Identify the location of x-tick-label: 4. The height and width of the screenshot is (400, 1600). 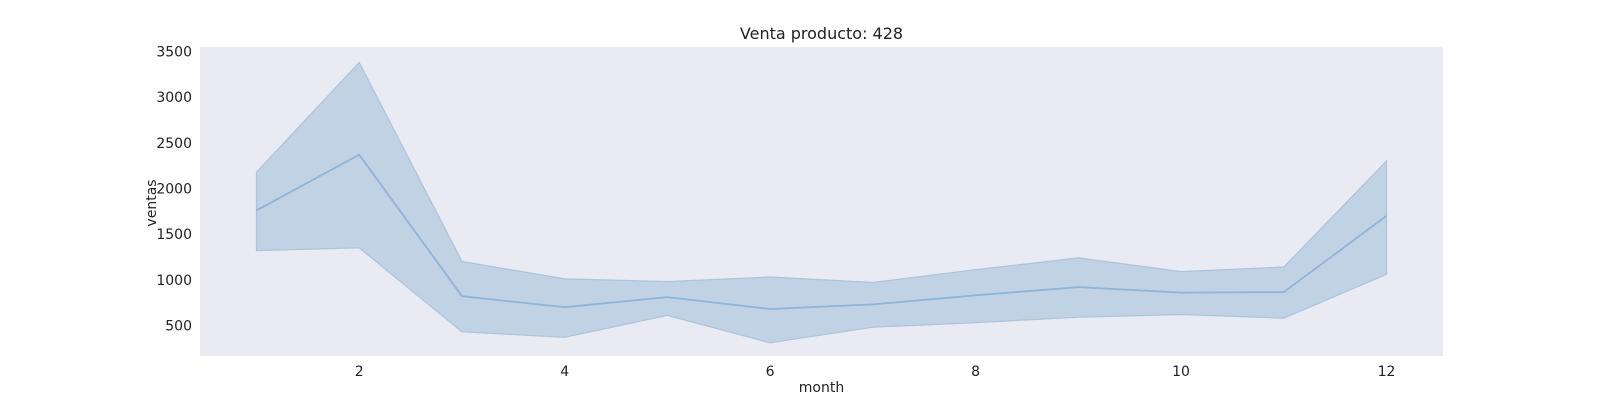
(564, 372).